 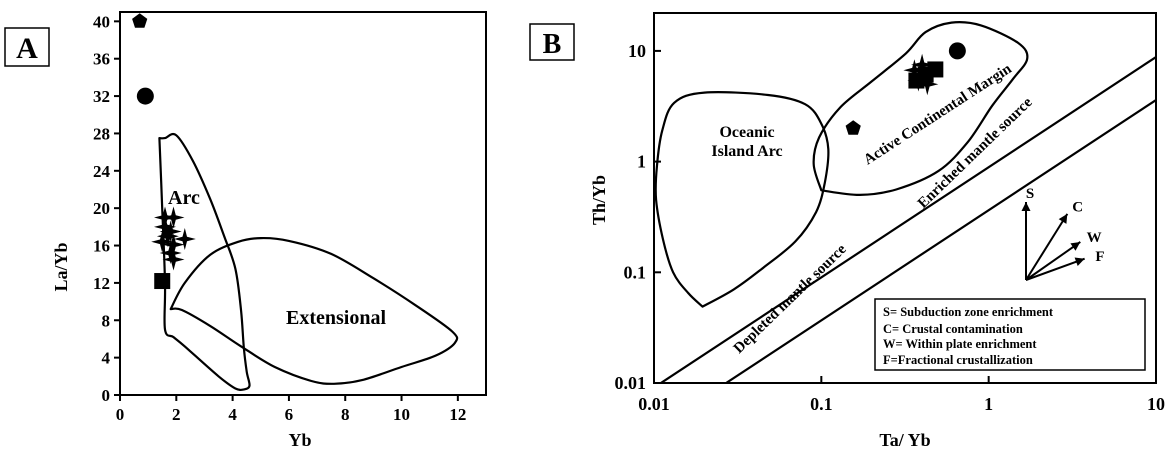 What do you see at coordinates (953, 329) in the screenshot?
I see `vector-key-line-c: C= Crustal contamination` at bounding box center [953, 329].